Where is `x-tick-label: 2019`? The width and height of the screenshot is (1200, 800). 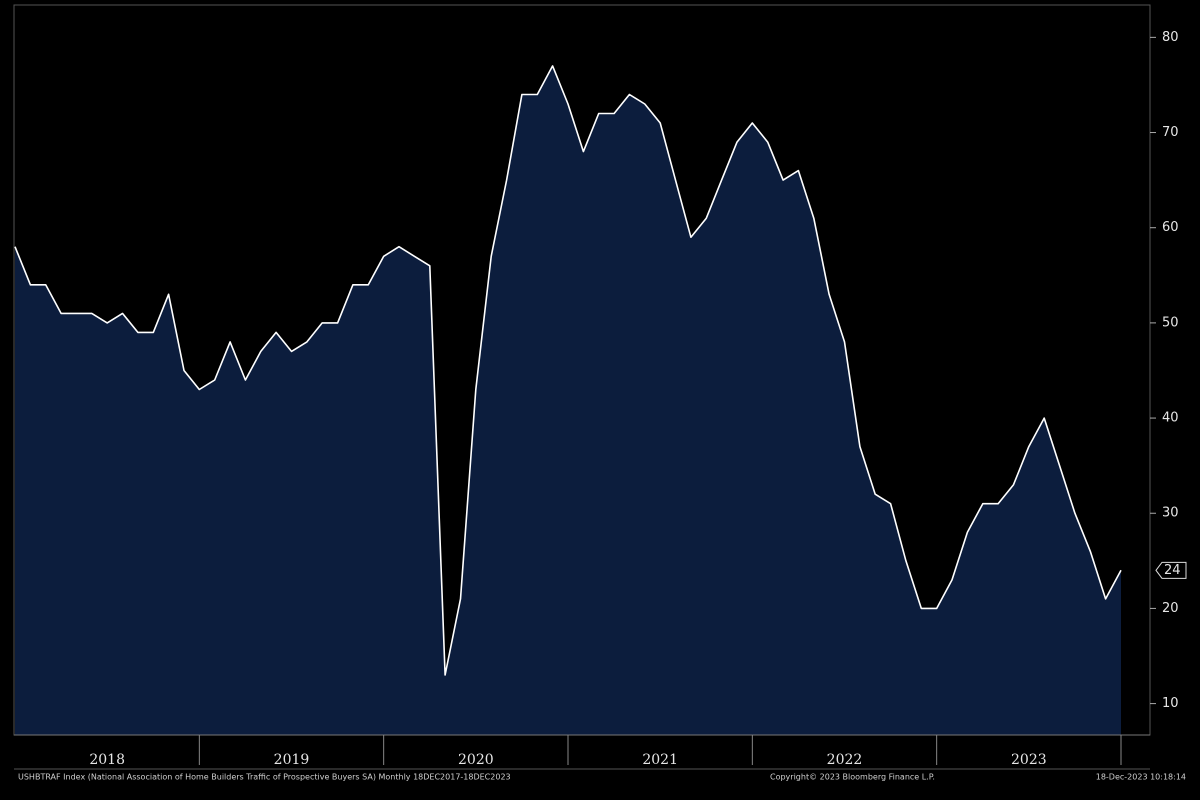 x-tick-label: 2019 is located at coordinates (292, 760).